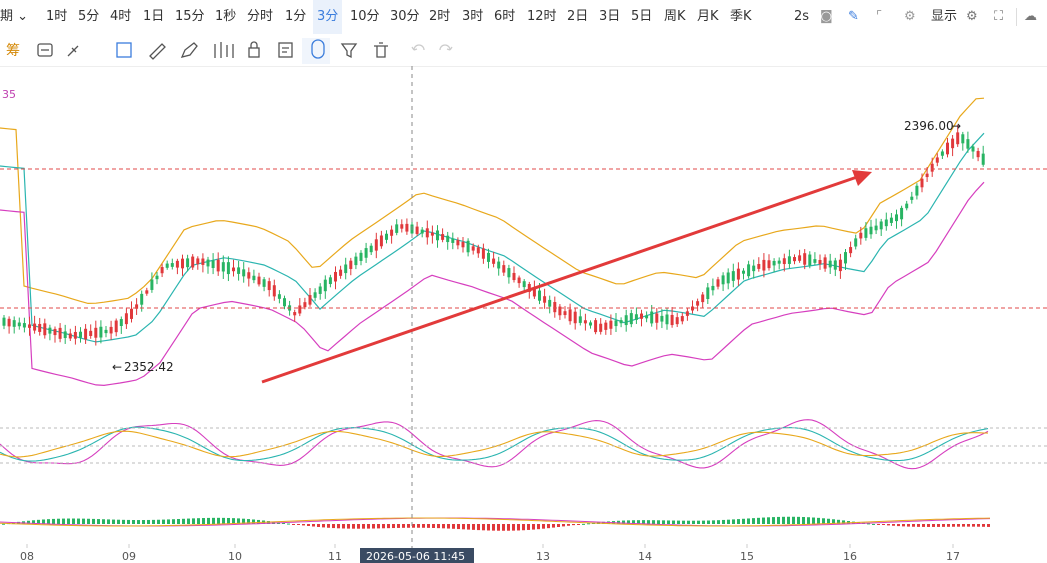  Describe the element at coordinates (57, 16) in the screenshot. I see `interval-0: 1时` at that location.